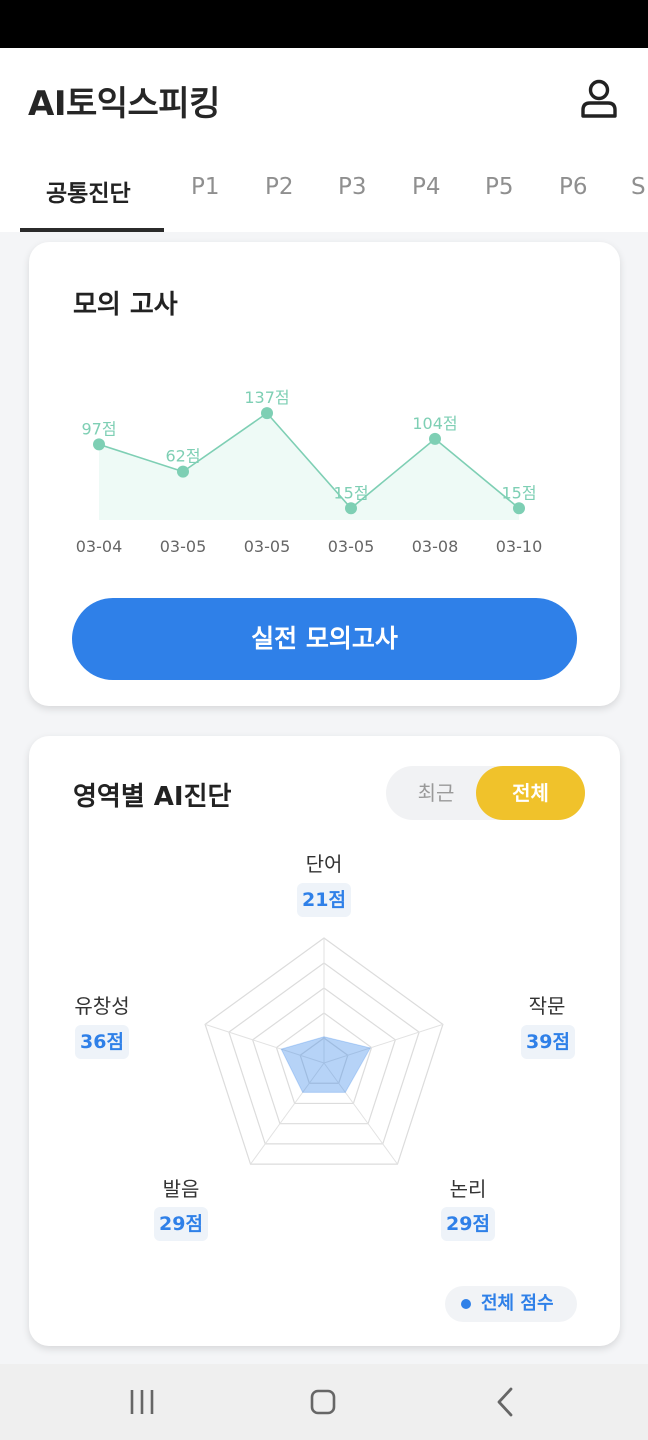 The image size is (648, 1440). I want to click on period-toggle: 최근 전체, so click(485, 793).